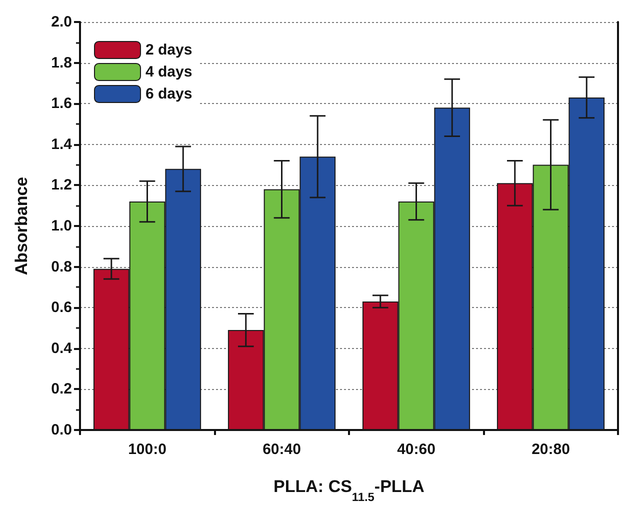 This screenshot has width=628, height=508. What do you see at coordinates (61, 267) in the screenshot?
I see `y-tick-label: 0.8` at bounding box center [61, 267].